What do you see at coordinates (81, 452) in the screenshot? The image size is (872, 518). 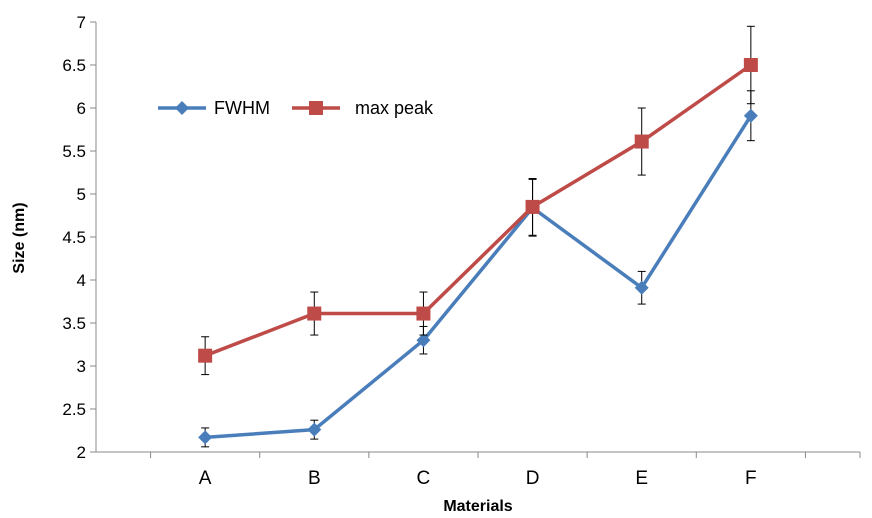 I see `y-tick-label: 2` at bounding box center [81, 452].